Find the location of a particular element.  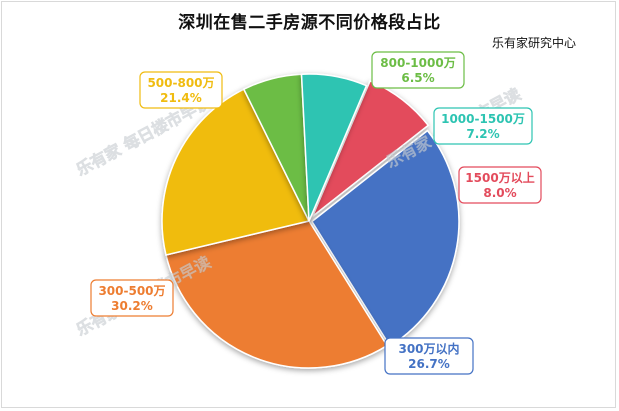

slice-value-0: 8.0% is located at coordinates (499, 193).